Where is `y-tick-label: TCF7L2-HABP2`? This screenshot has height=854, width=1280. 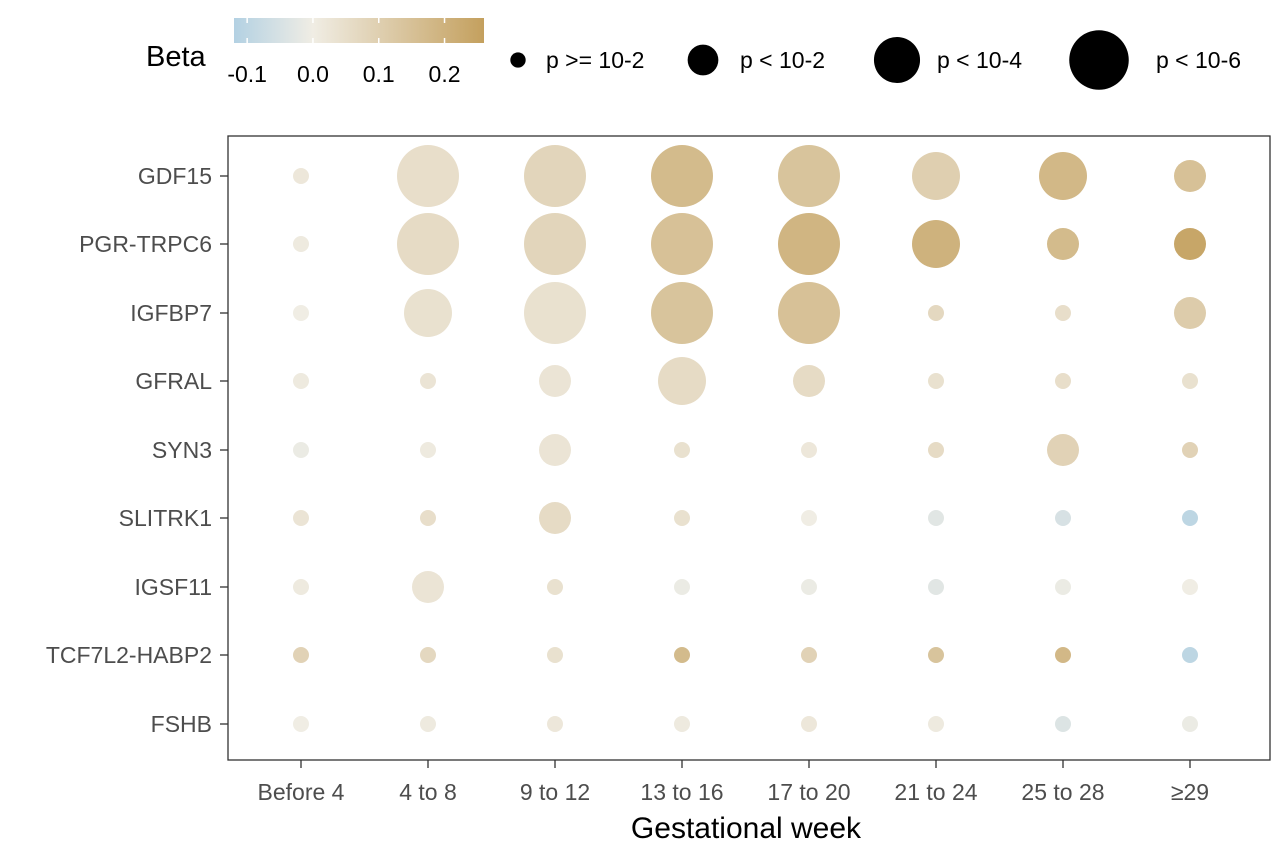 y-tick-label: TCF7L2-HABP2 is located at coordinates (129, 655).